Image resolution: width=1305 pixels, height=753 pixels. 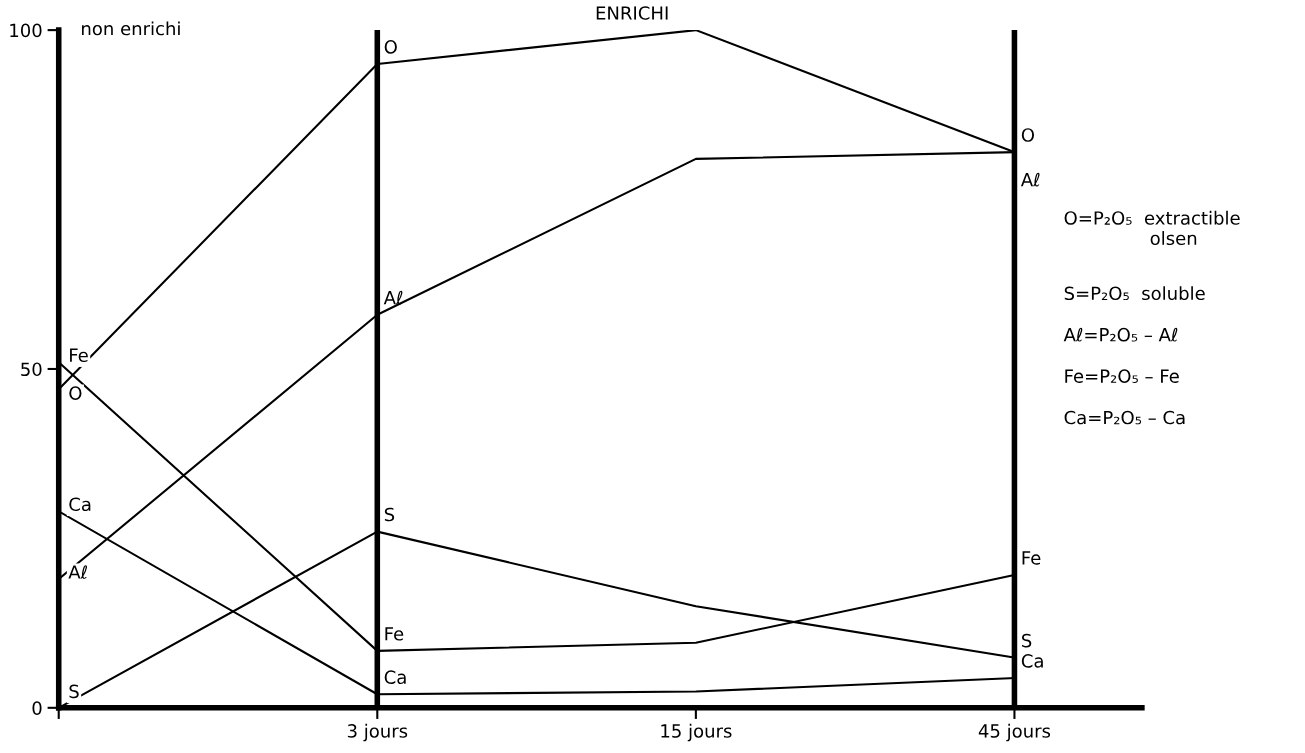 I want to click on annotation: Ca=P₂O₅ – Ca, so click(x=1124, y=417).